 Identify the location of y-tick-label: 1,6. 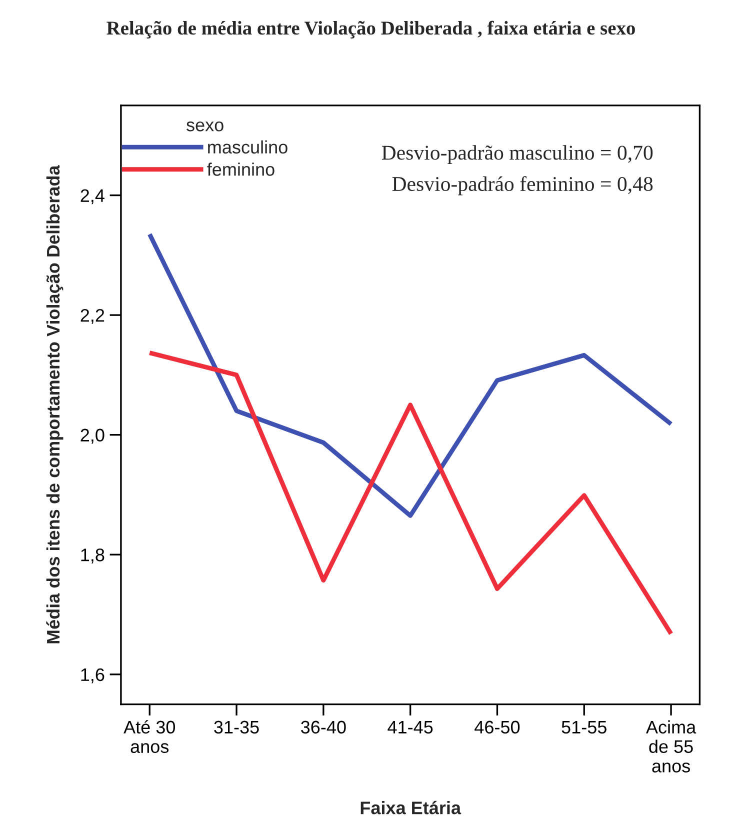
(92, 676).